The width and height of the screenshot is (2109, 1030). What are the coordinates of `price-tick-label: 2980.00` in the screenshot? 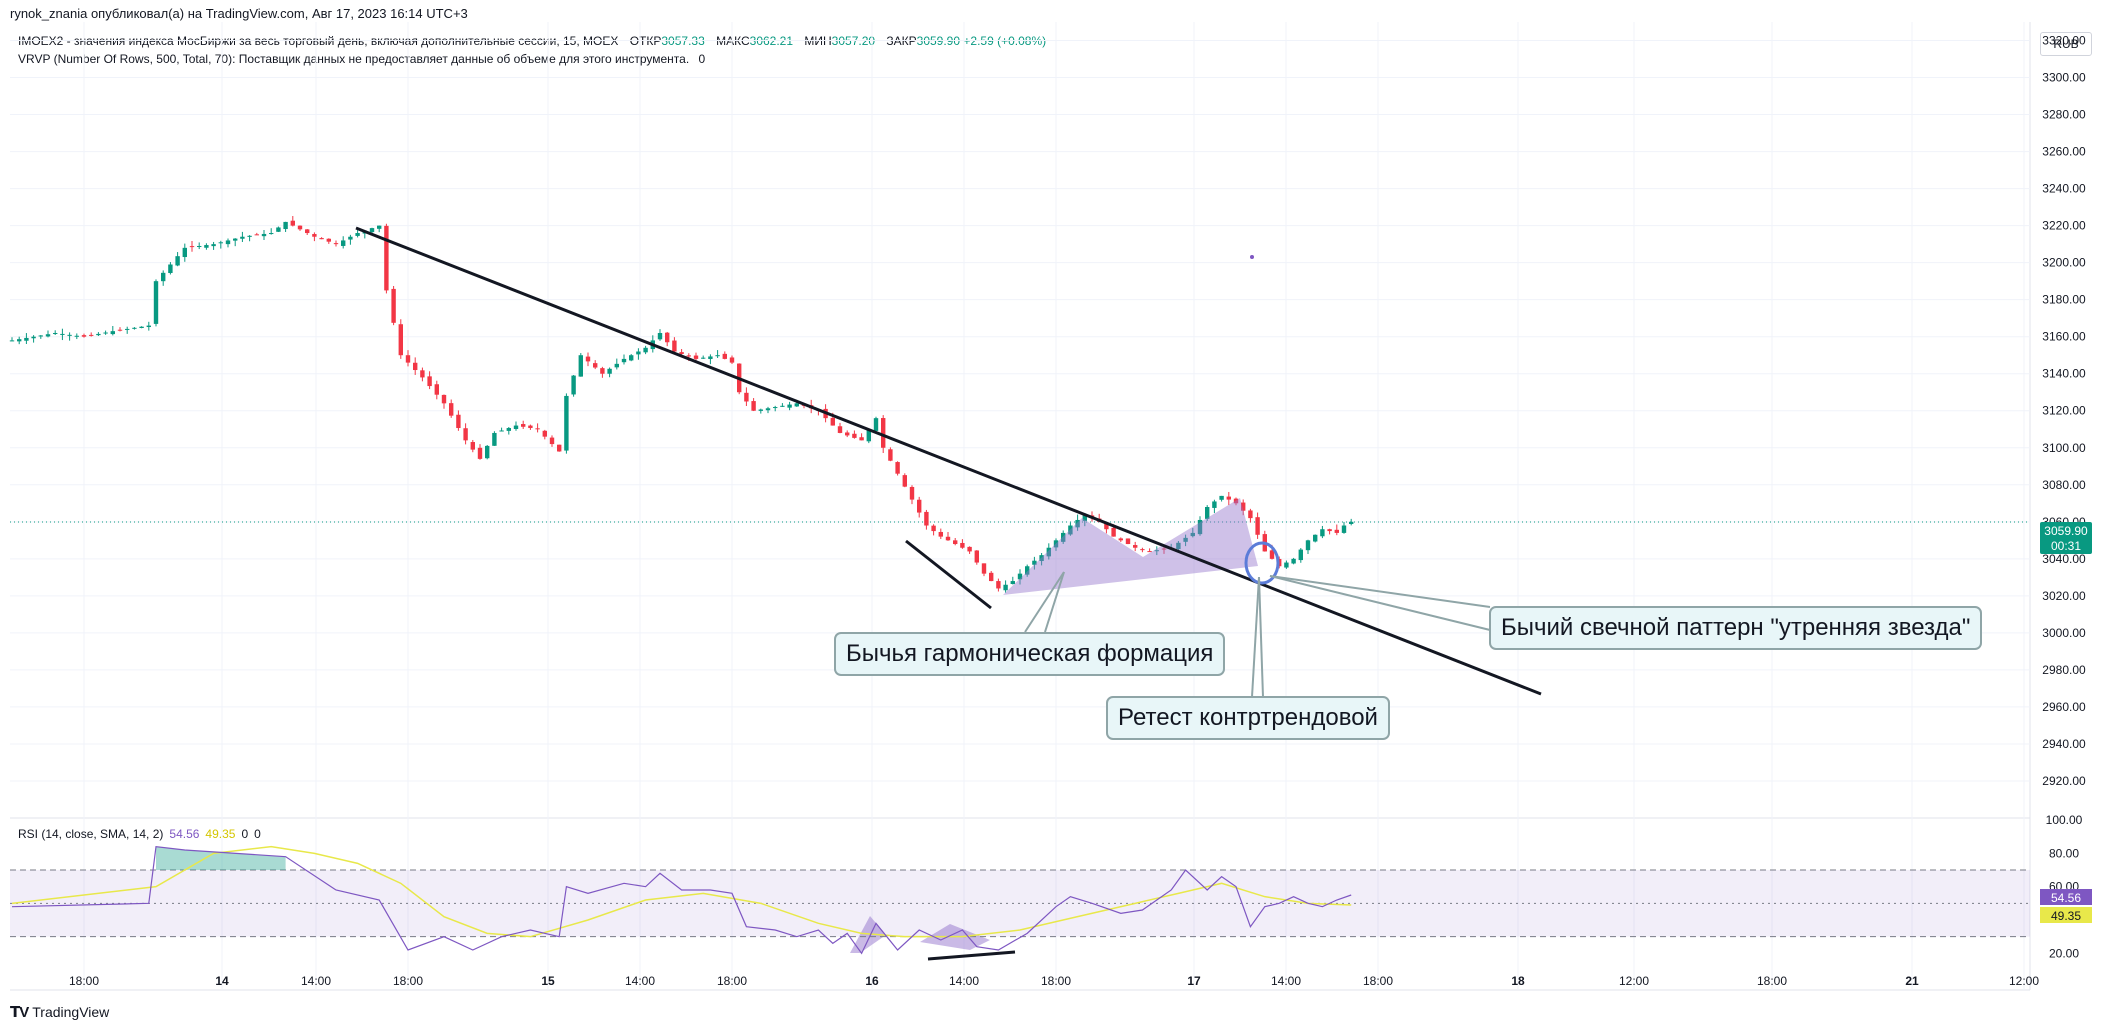 It's located at (2064, 670).